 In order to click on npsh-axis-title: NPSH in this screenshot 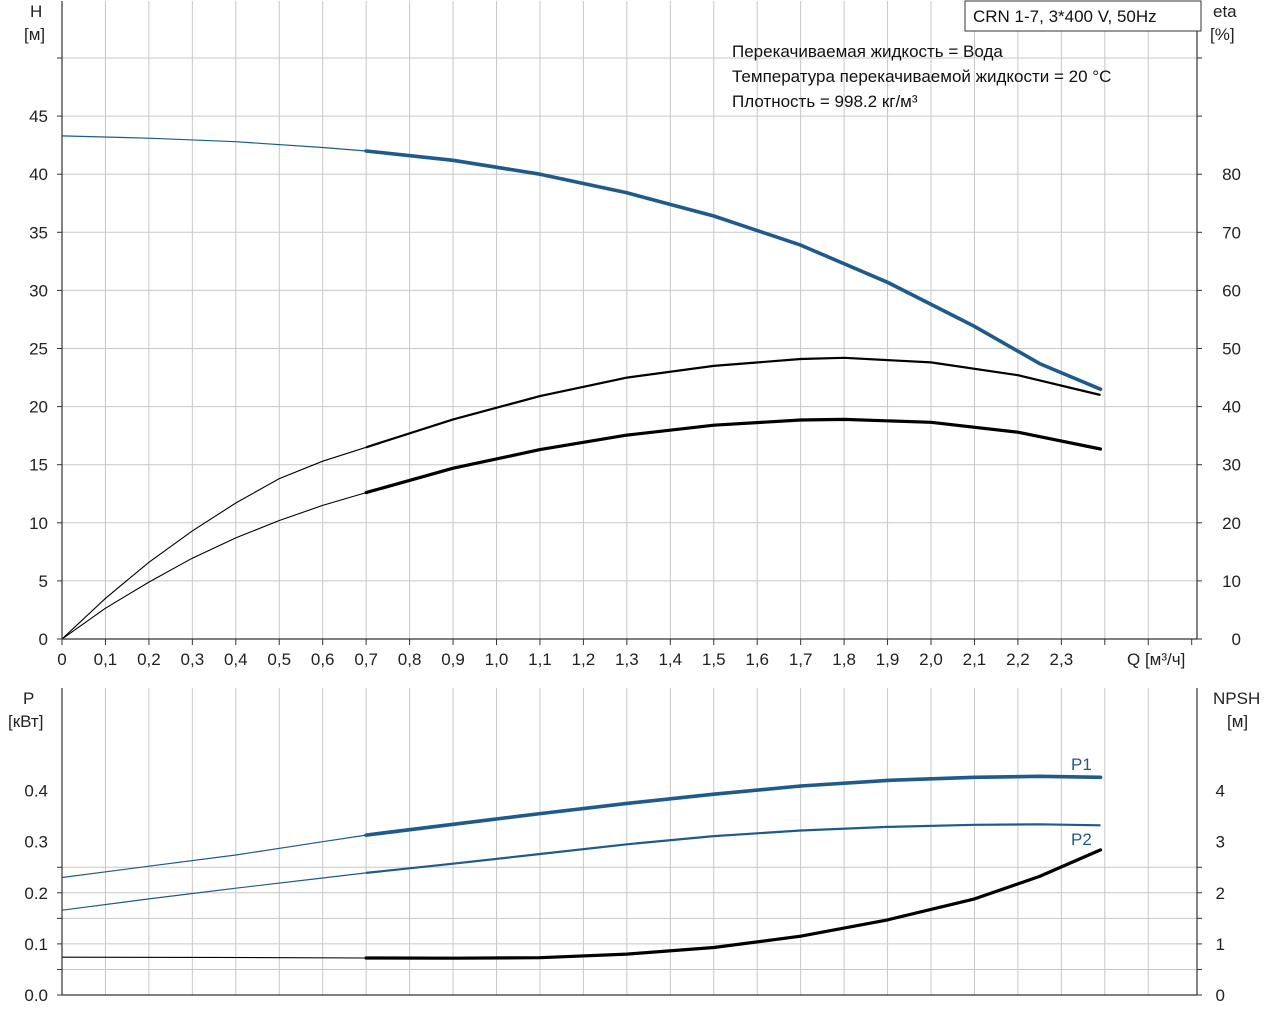, I will do `click(1236, 698)`.